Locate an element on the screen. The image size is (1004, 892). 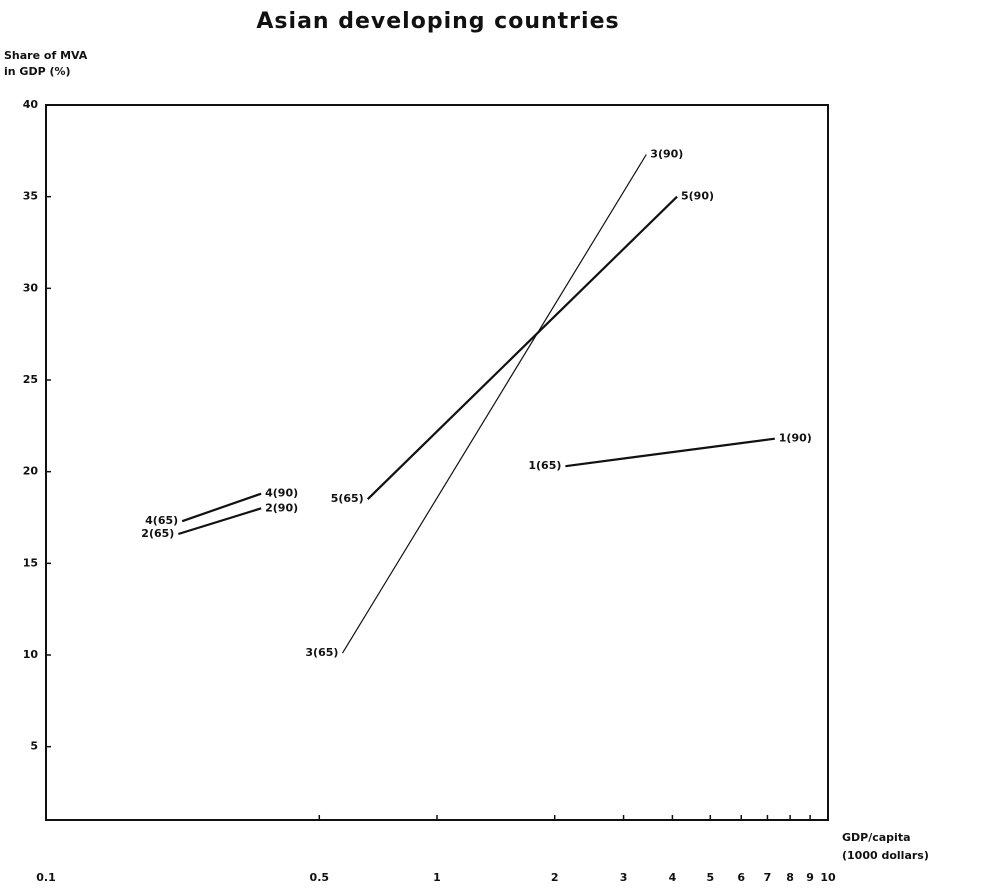
point-label: 2(65) is located at coordinates (157, 533).